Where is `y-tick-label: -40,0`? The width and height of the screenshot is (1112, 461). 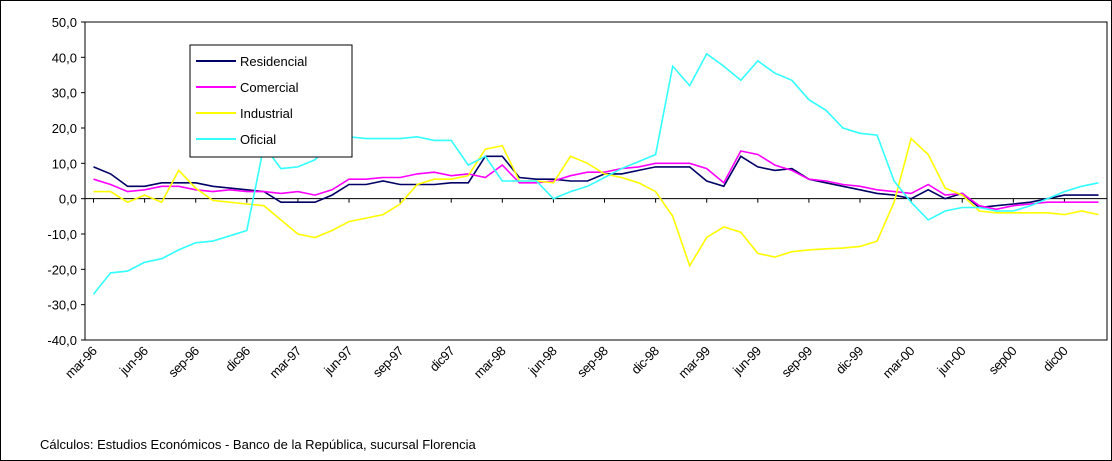
y-tick-label: -40,0 is located at coordinates (62, 340).